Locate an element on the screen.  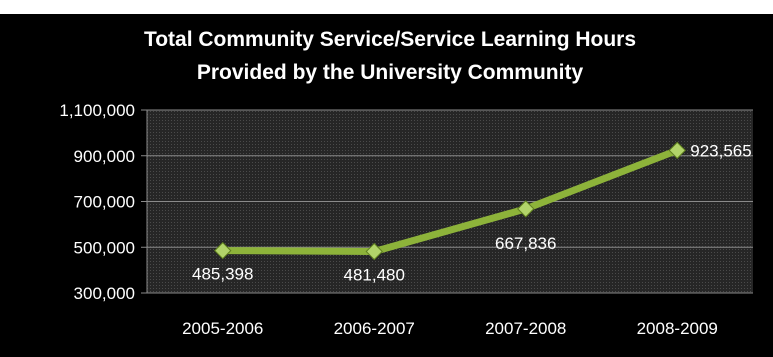
x-tick-label: 2007-2008 is located at coordinates (525, 328).